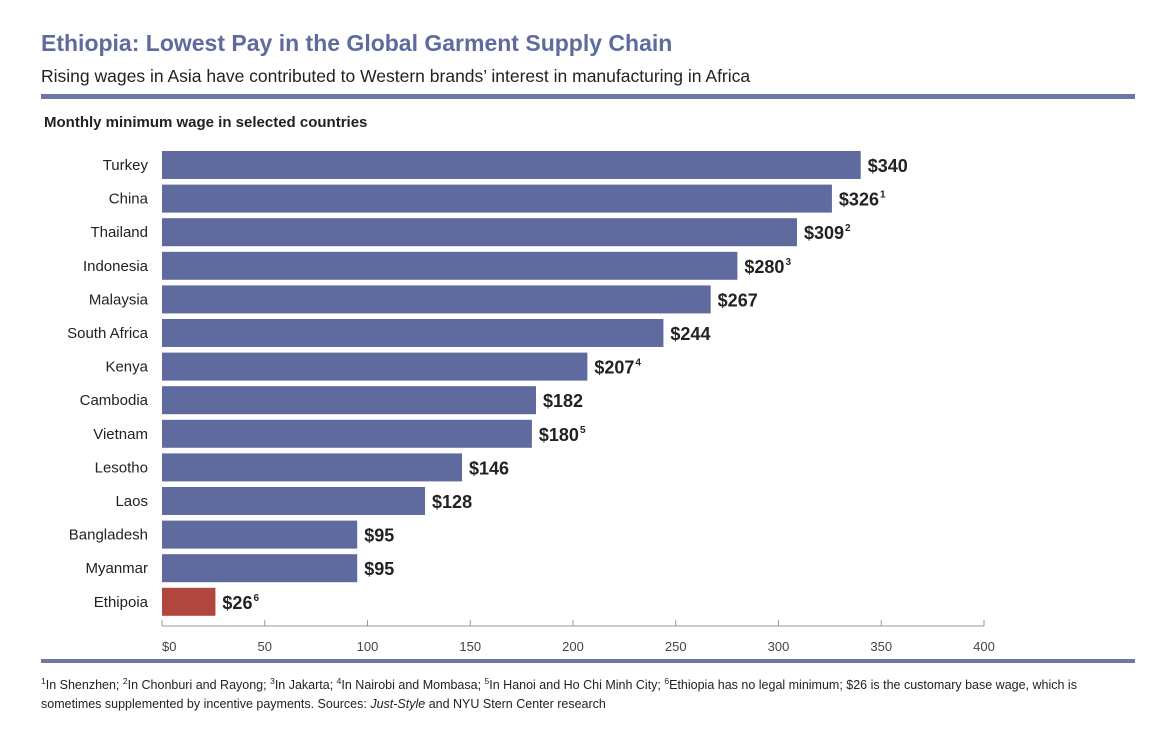 The height and width of the screenshot is (744, 1150). Describe the element at coordinates (84, 685) in the screenshot. I see `footnote-text: In Shenzhen;` at that location.